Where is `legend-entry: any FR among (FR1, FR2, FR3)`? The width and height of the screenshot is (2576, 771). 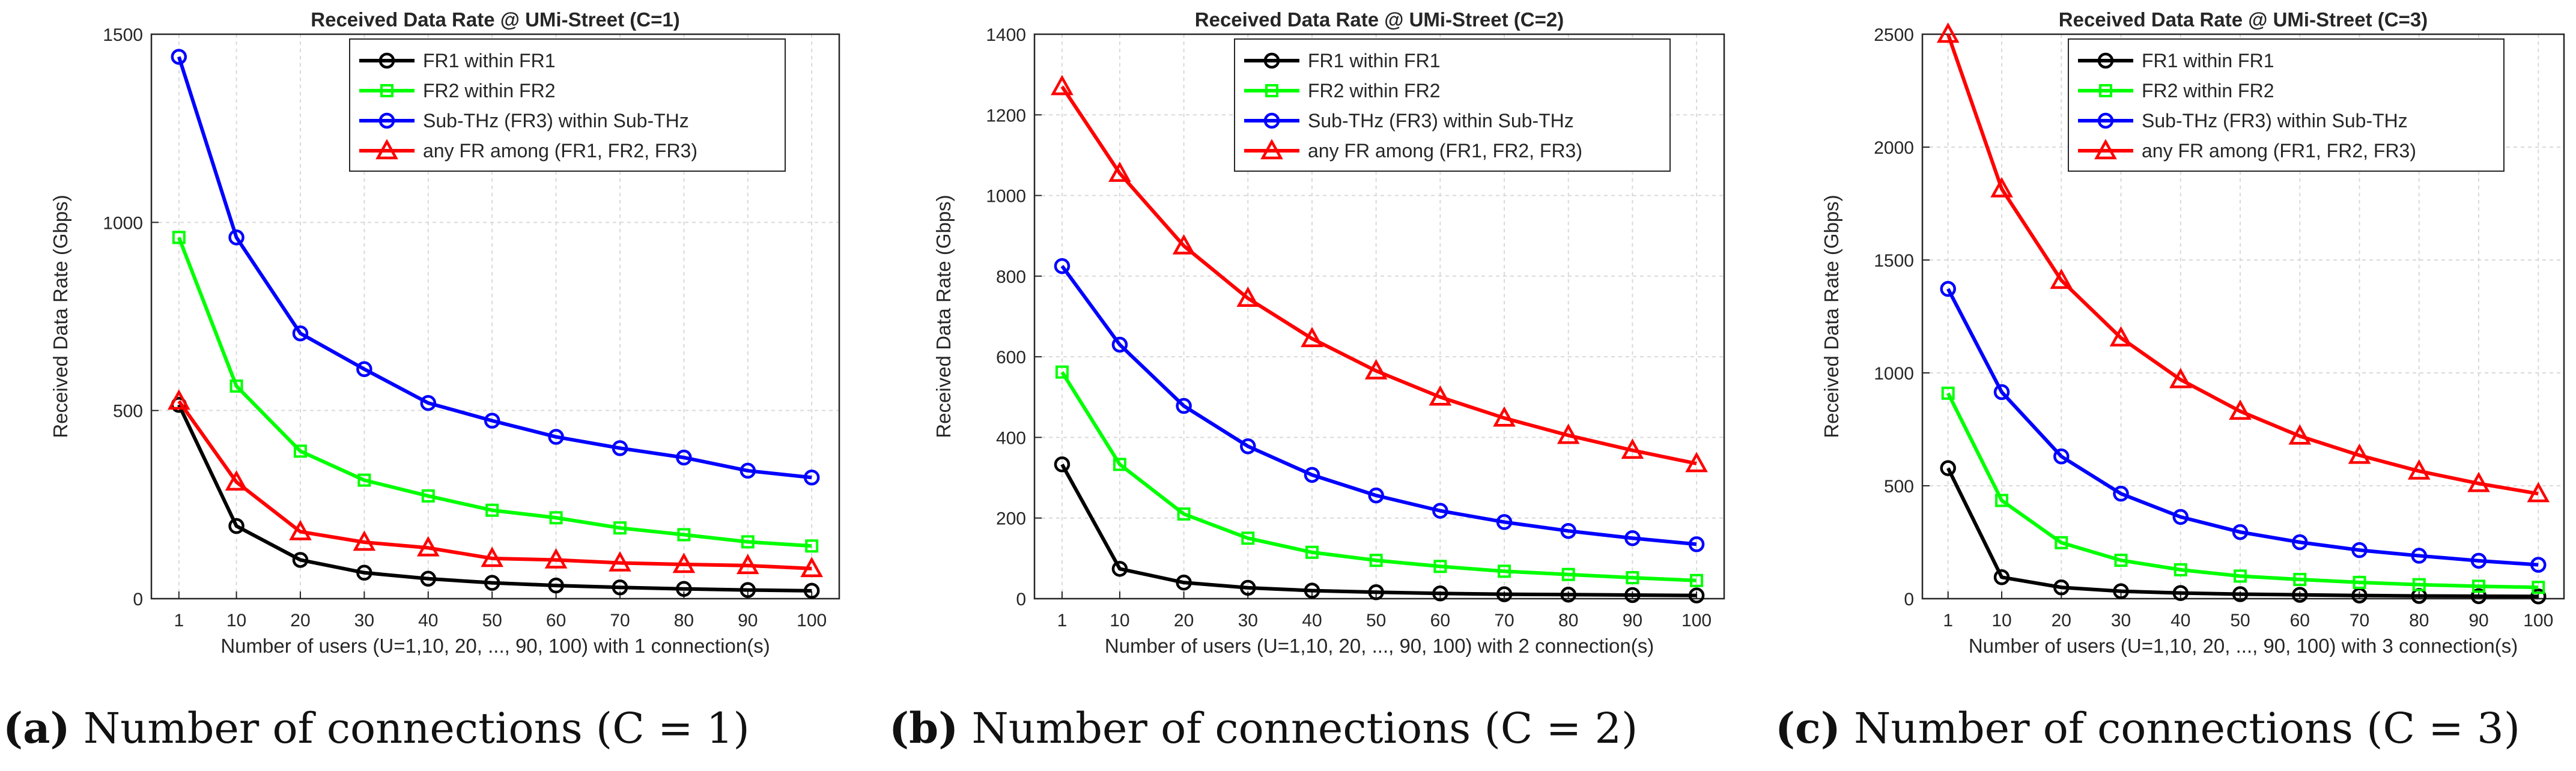
legend-entry: any FR among (FR1, FR2, FR3) is located at coordinates (2247, 150).